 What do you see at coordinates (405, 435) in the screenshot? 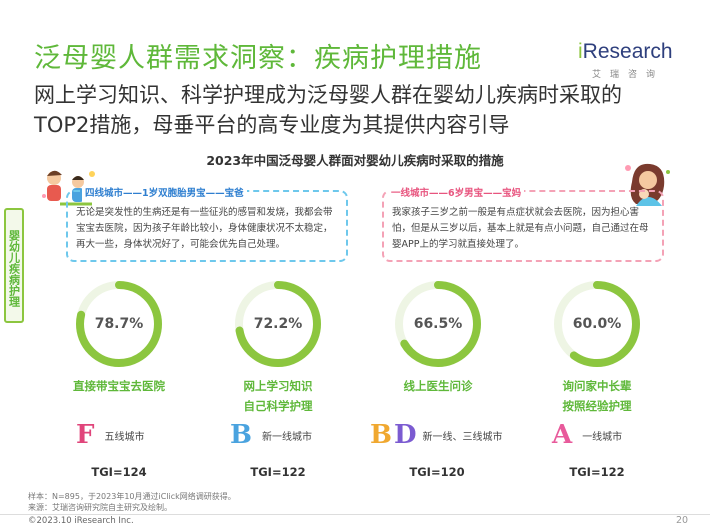
I see `tier-letter-icon: D` at bounding box center [405, 435].